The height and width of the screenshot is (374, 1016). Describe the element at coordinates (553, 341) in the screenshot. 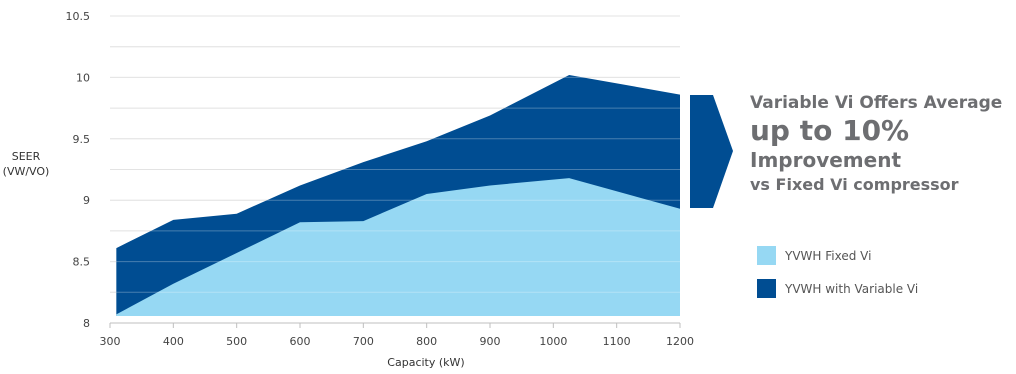

I see `x-tick-label: 1000` at that location.